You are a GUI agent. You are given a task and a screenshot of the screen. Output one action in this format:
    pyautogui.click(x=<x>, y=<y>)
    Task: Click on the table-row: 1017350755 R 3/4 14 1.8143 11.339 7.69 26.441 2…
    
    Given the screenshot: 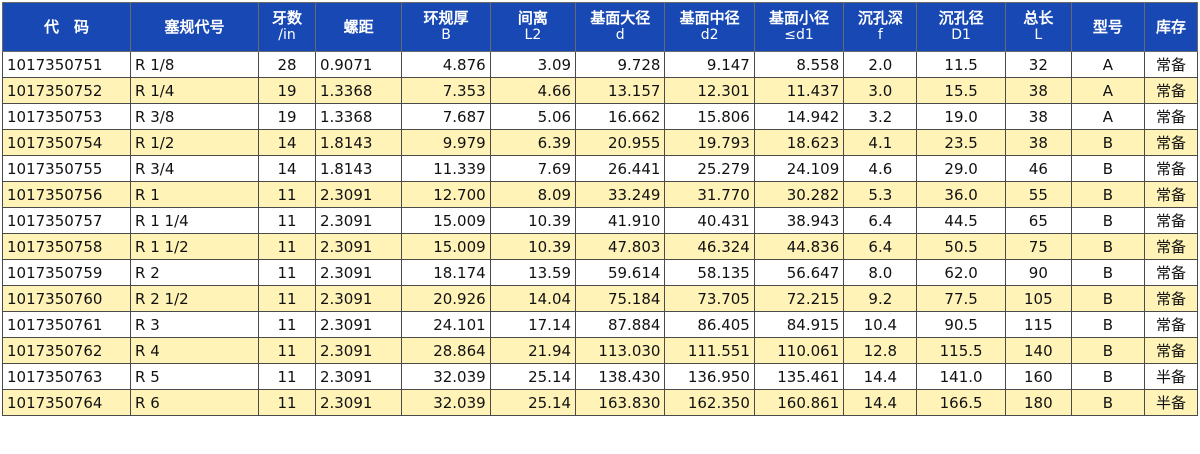 What is the action you would take?
    pyautogui.click(x=599, y=168)
    